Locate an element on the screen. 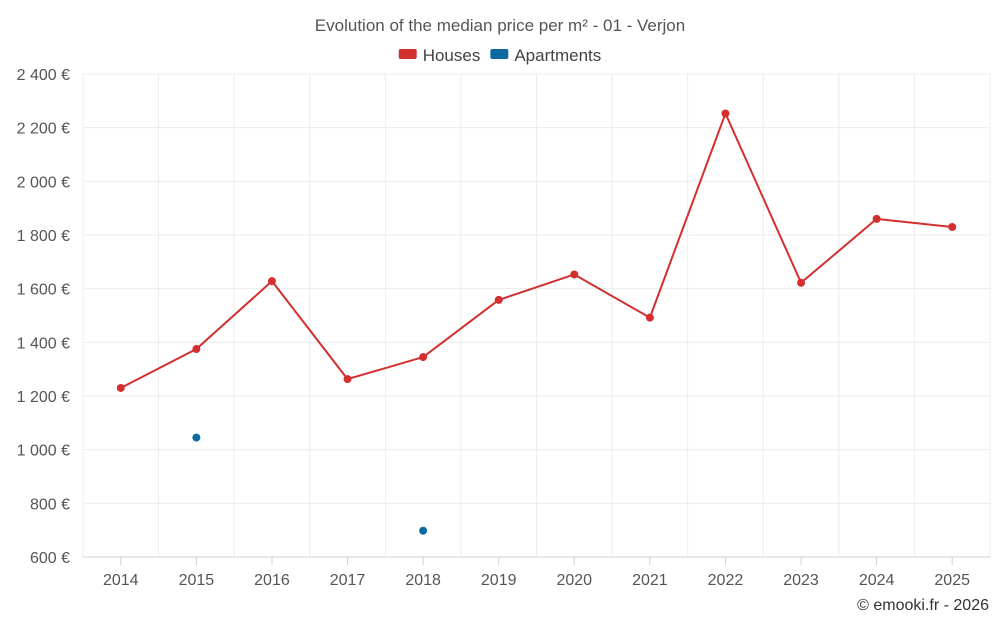 This screenshot has height=630, width=1000. legend-item-apartments: Apartments is located at coordinates (545, 55).